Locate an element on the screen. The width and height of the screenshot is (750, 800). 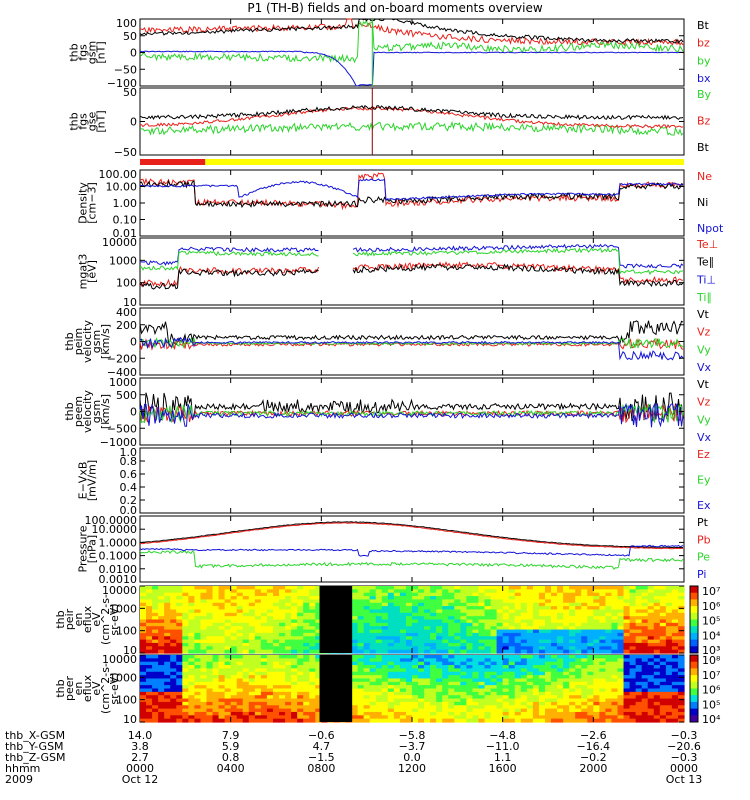
y-axis-label-line: Density is located at coordinates (83, 203).